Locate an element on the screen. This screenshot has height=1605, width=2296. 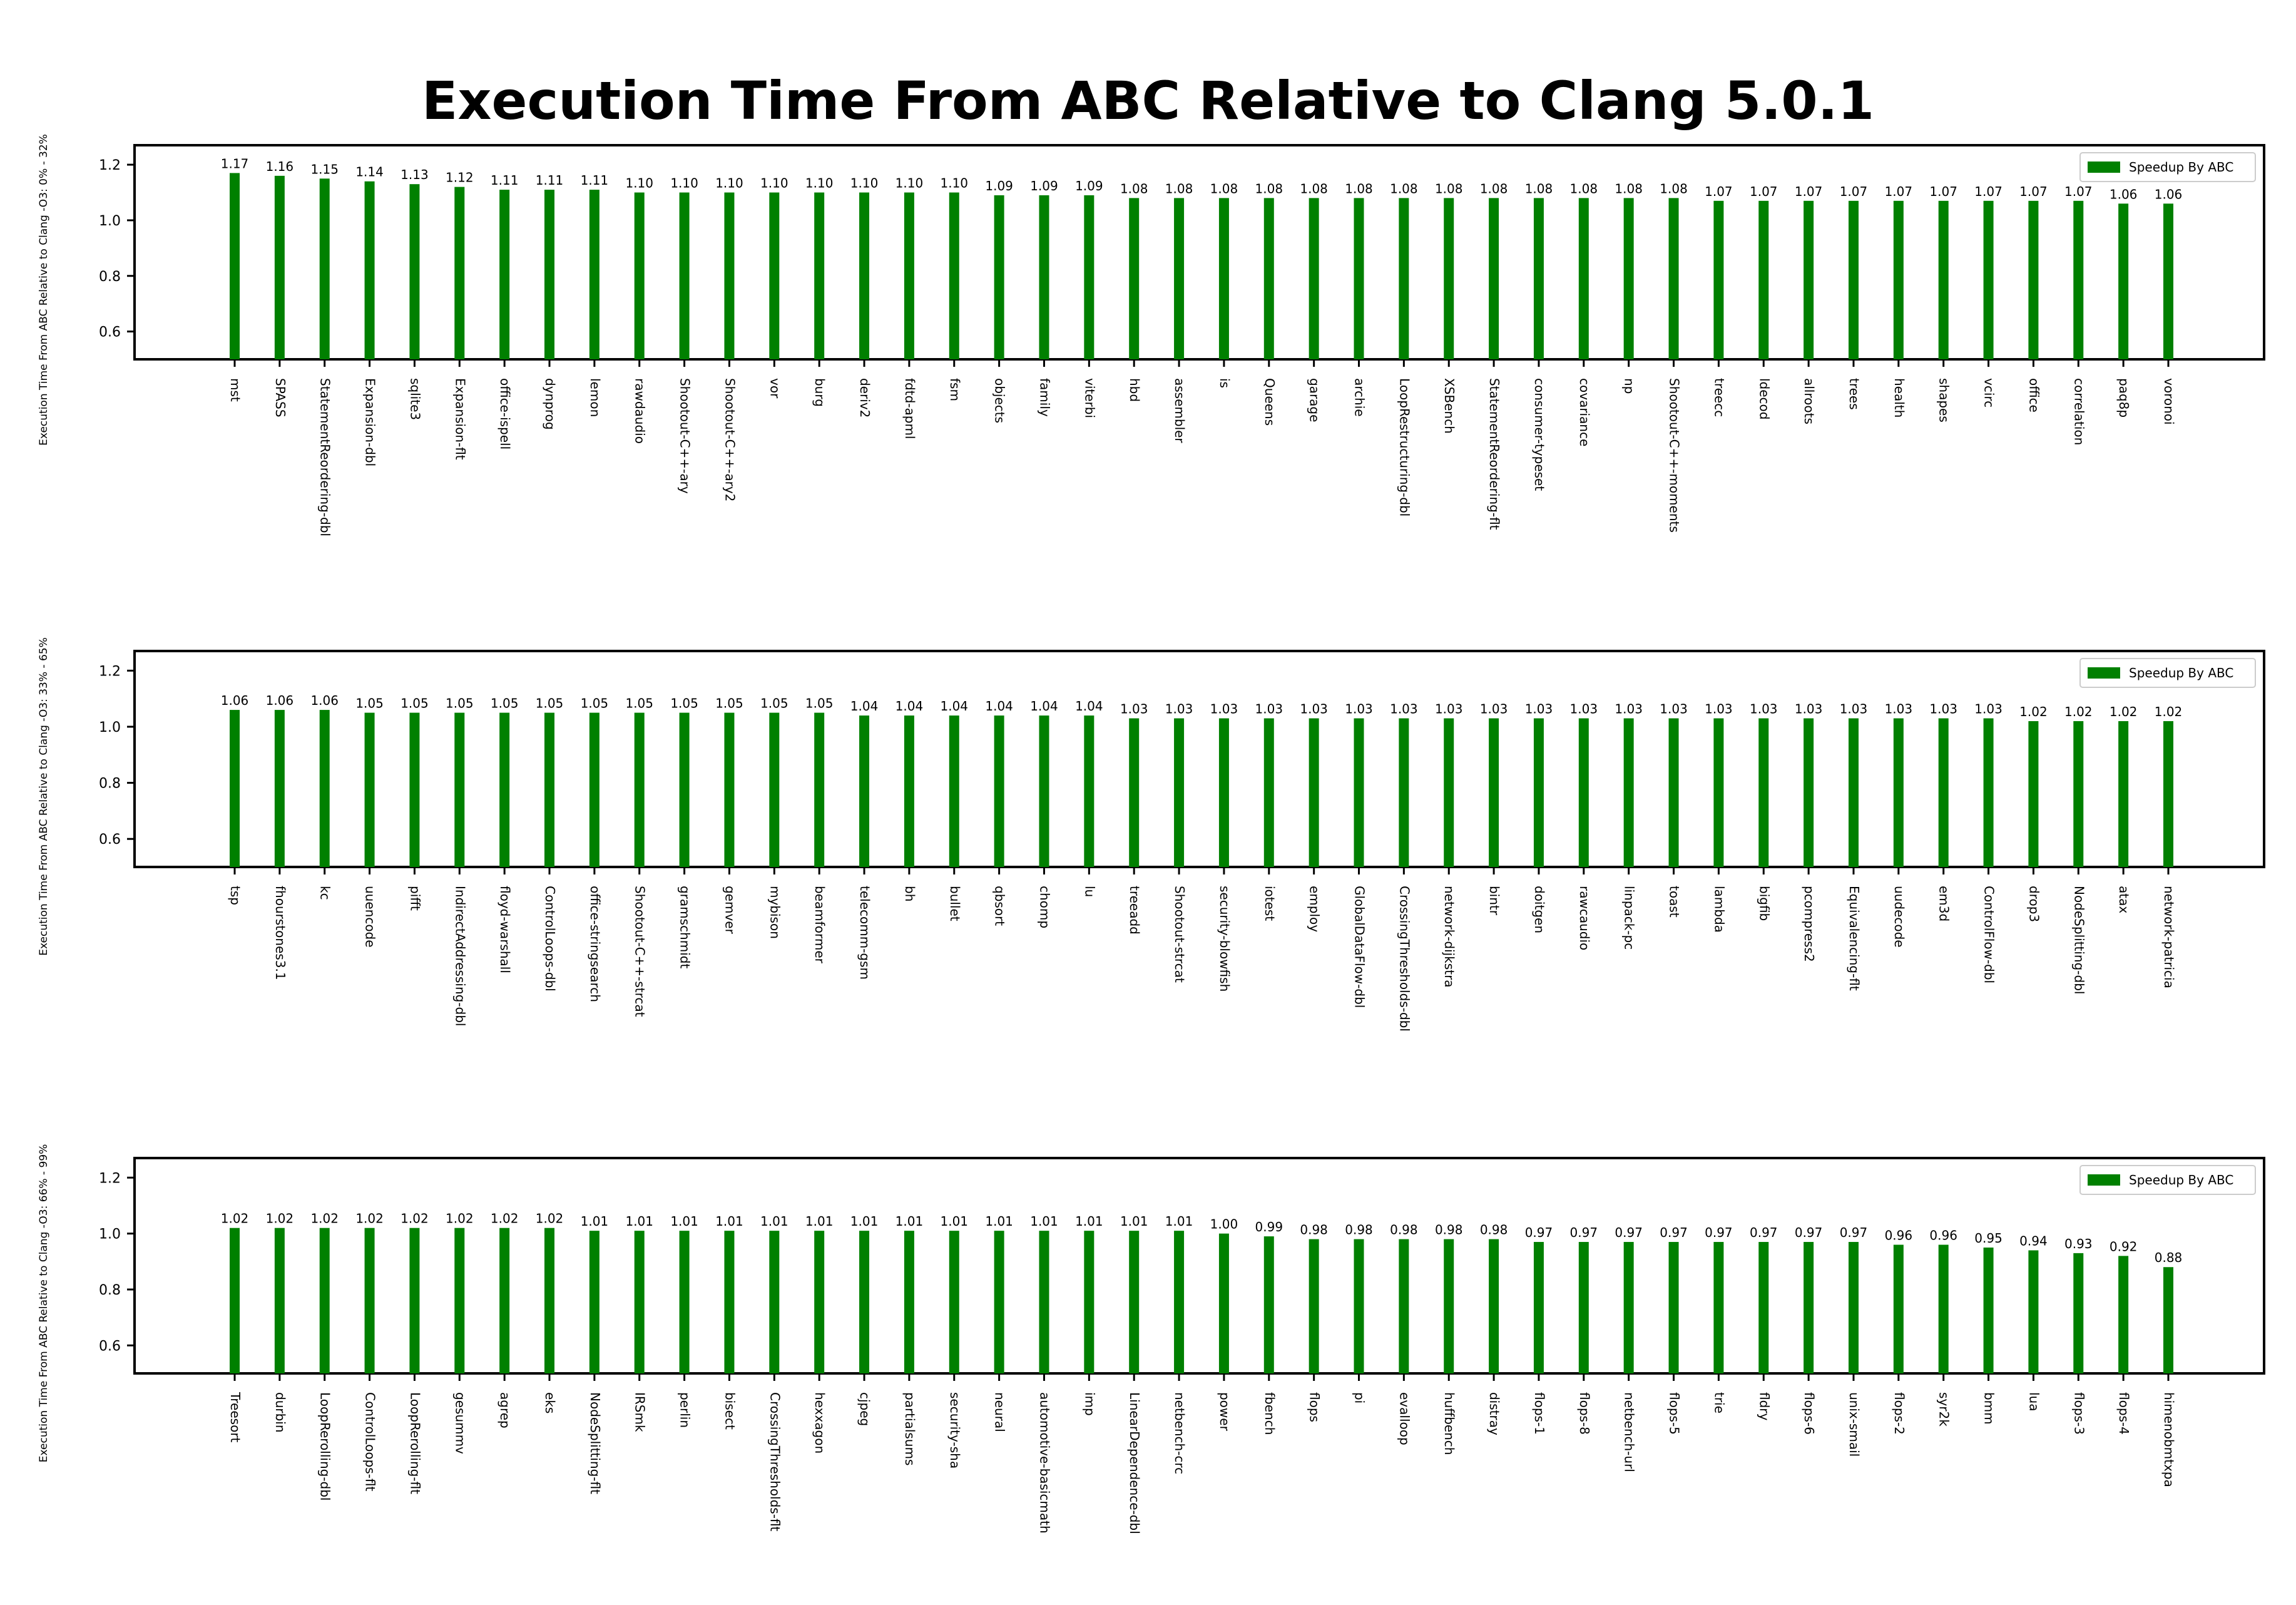
x-tick-label: perlin is located at coordinates (685, 1410).